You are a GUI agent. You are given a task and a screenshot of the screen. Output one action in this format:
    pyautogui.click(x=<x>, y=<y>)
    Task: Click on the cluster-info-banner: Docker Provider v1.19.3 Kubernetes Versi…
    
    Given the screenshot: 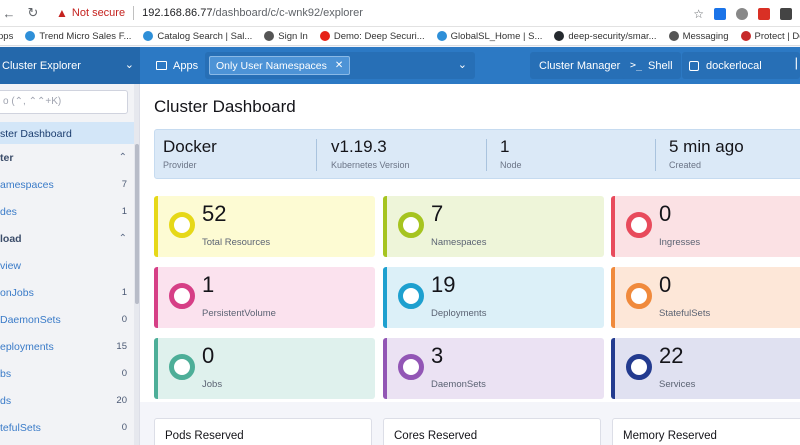 What is the action you would take?
    pyautogui.click(x=477, y=154)
    